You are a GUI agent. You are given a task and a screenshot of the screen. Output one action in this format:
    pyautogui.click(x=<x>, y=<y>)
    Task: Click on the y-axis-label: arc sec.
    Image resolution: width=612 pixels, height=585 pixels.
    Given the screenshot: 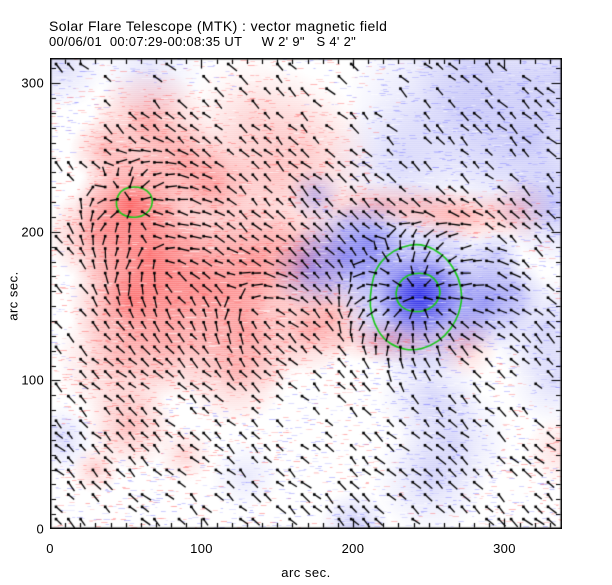 What is the action you would take?
    pyautogui.click(x=13, y=296)
    